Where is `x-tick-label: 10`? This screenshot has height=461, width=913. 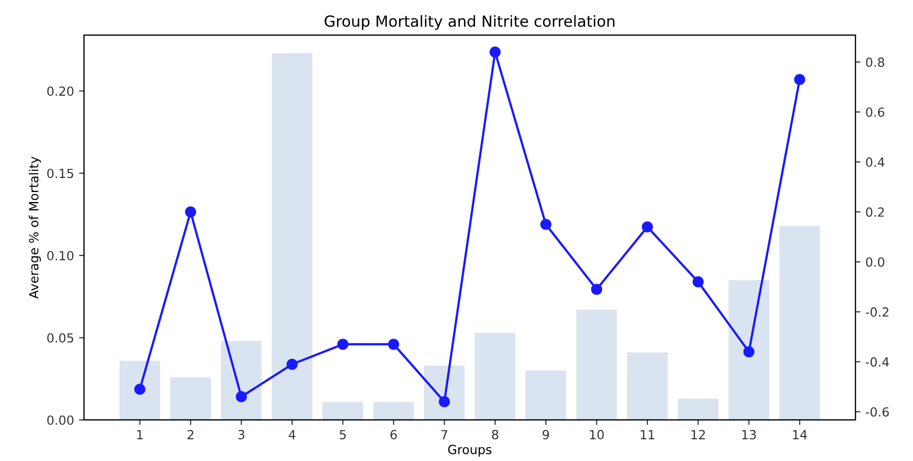
x-tick-label: 10 is located at coordinates (597, 435).